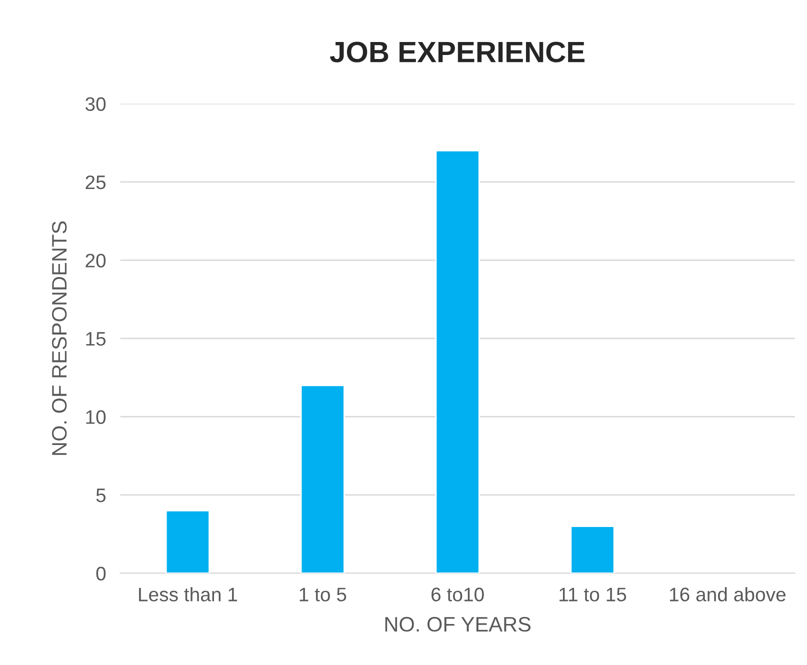 This screenshot has height=665, width=807. Describe the element at coordinates (458, 595) in the screenshot. I see `x-tick-label: 6 to10` at that location.